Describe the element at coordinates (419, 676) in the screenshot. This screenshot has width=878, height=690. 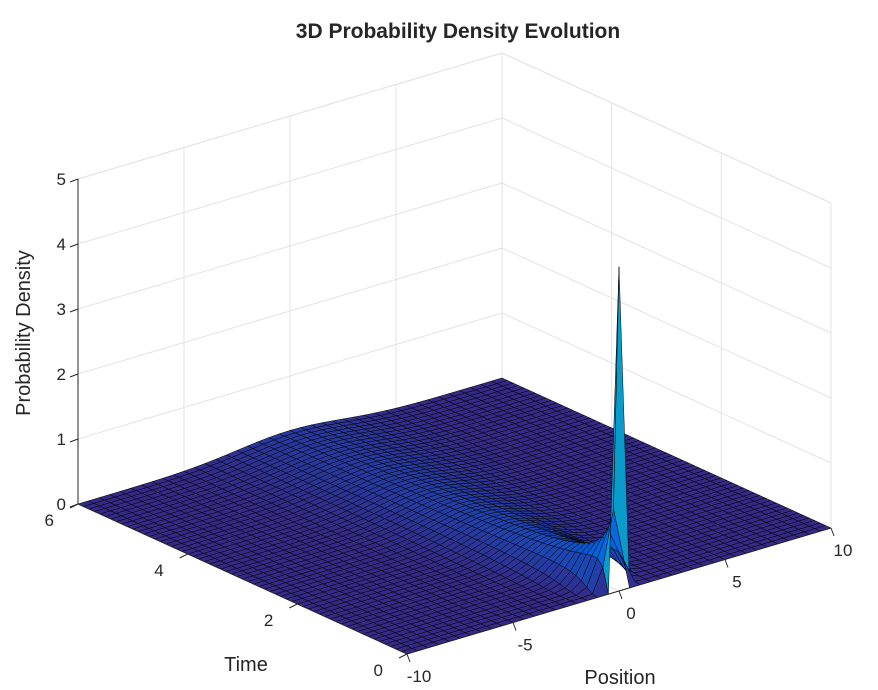
I see `x-tick-label: -10` at that location.